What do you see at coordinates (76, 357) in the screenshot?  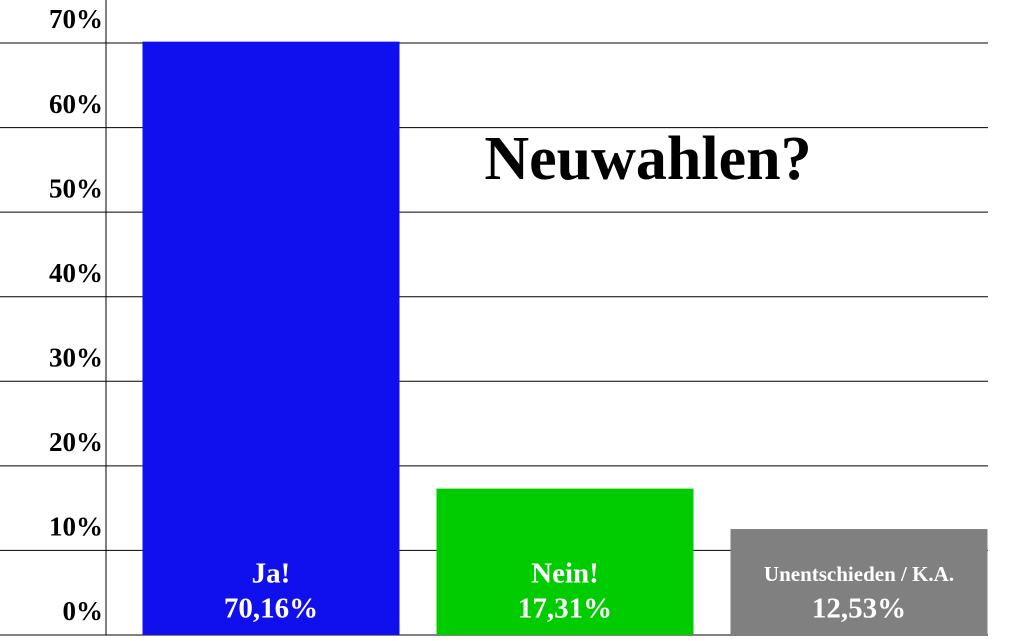 I see `y-tick-label: 30%` at bounding box center [76, 357].